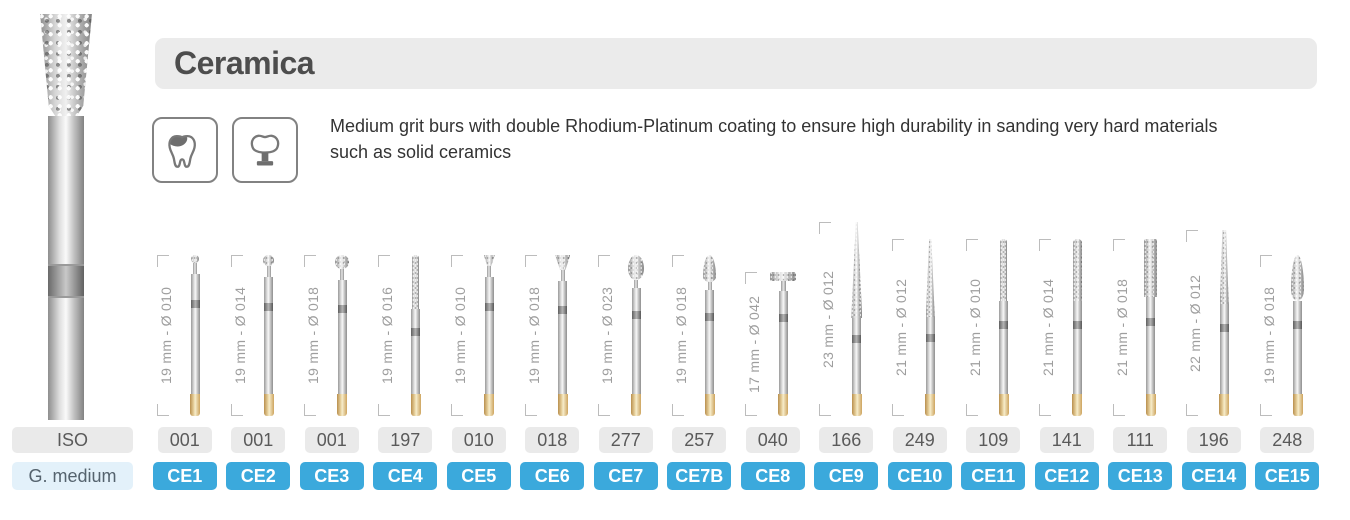  I want to click on size-measure-brackets: 21 mm - Ø 018, so click(1121, 327).